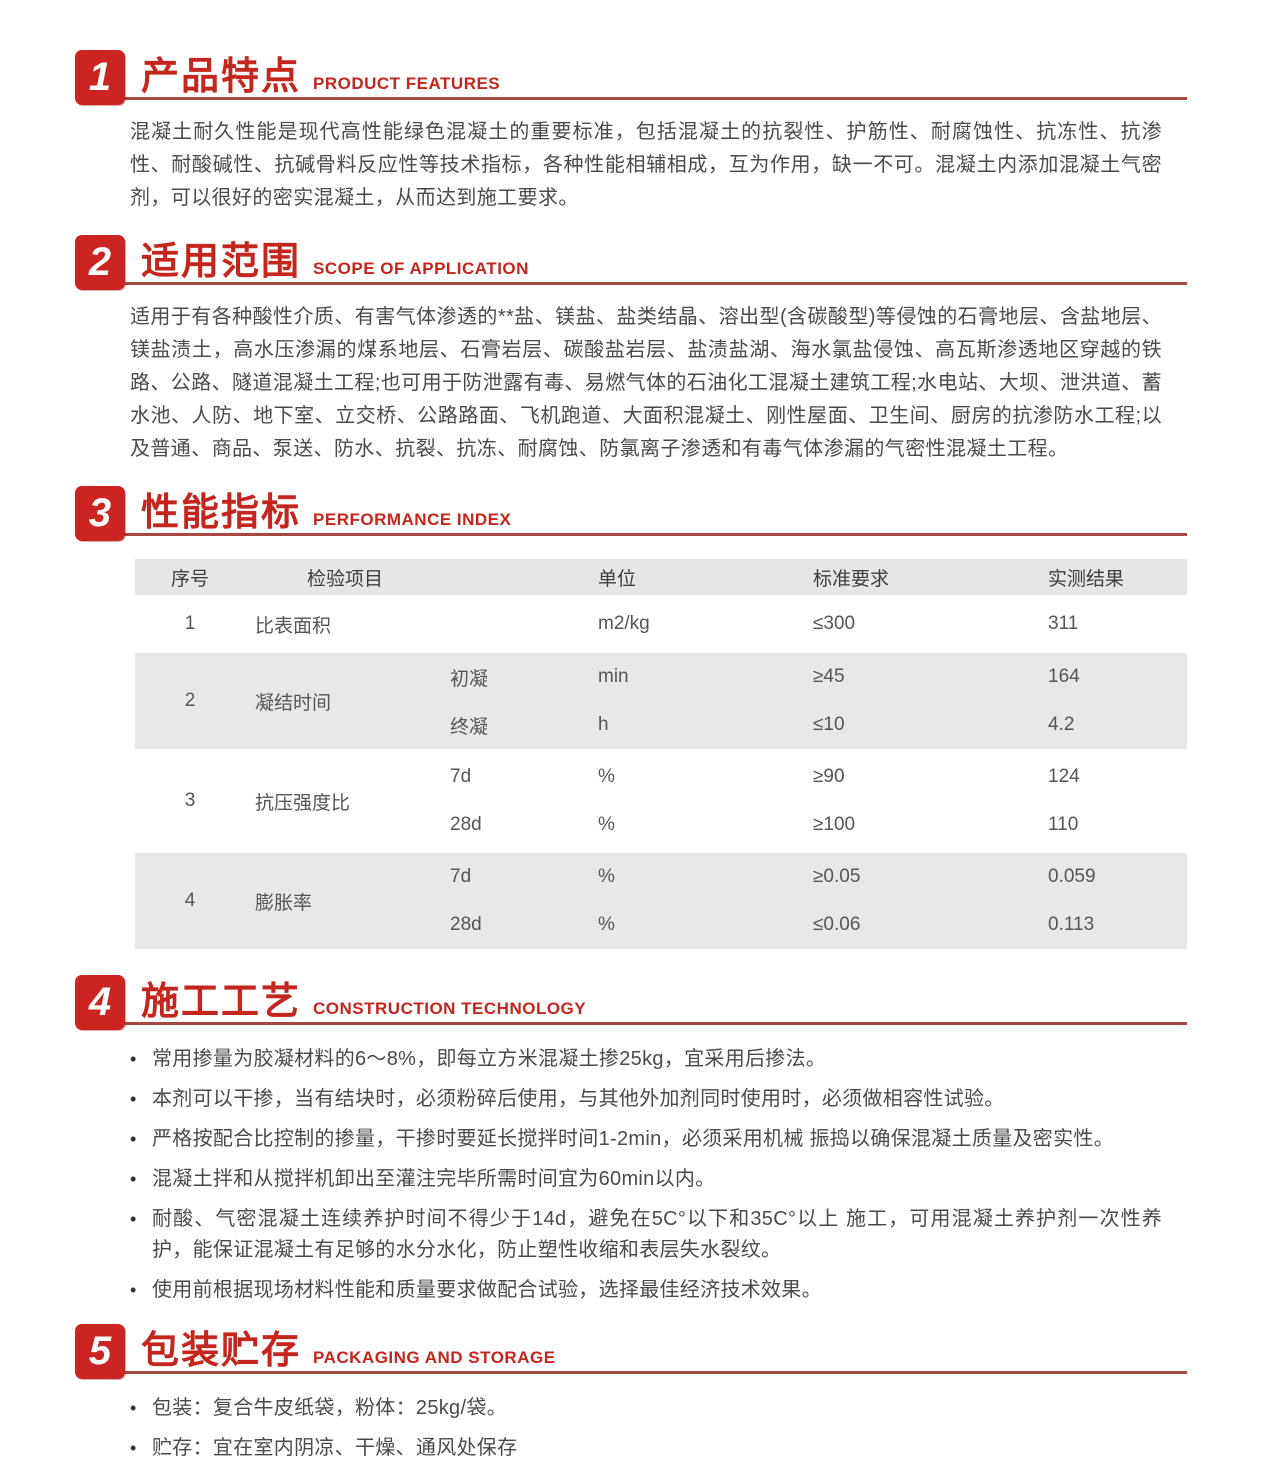 The width and height of the screenshot is (1280, 1484). What do you see at coordinates (221, 1002) in the screenshot?
I see `section-title-cn: 施工工艺` at bounding box center [221, 1002].